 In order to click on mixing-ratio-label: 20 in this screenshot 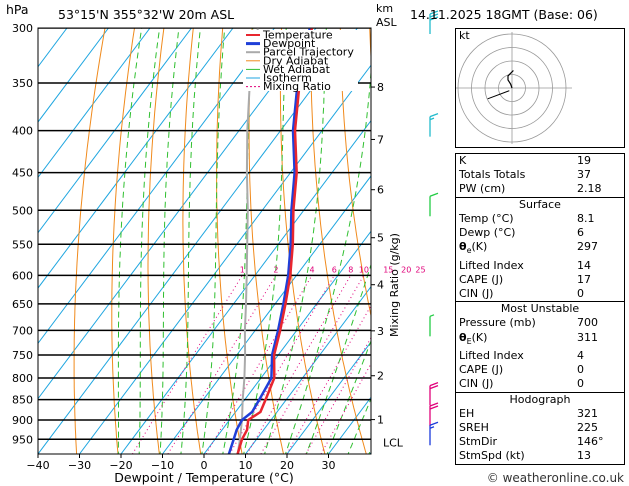, I will do `click(406, 269)`.